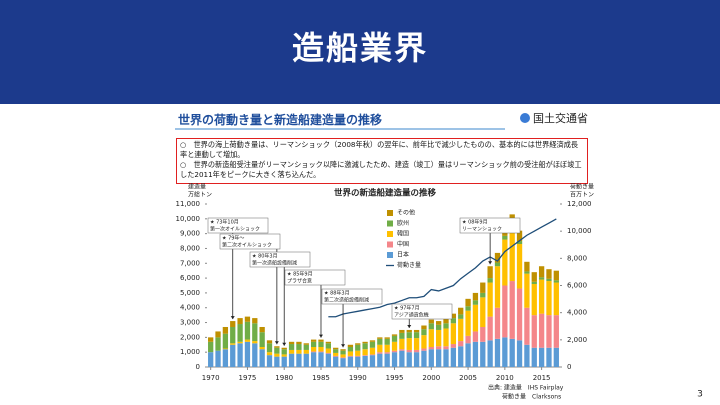 This screenshot has width=720, height=405. What do you see at coordinates (526, 388) in the screenshot?
I see `source: 出典: 建造量 IHS Fairplay` at bounding box center [526, 388].